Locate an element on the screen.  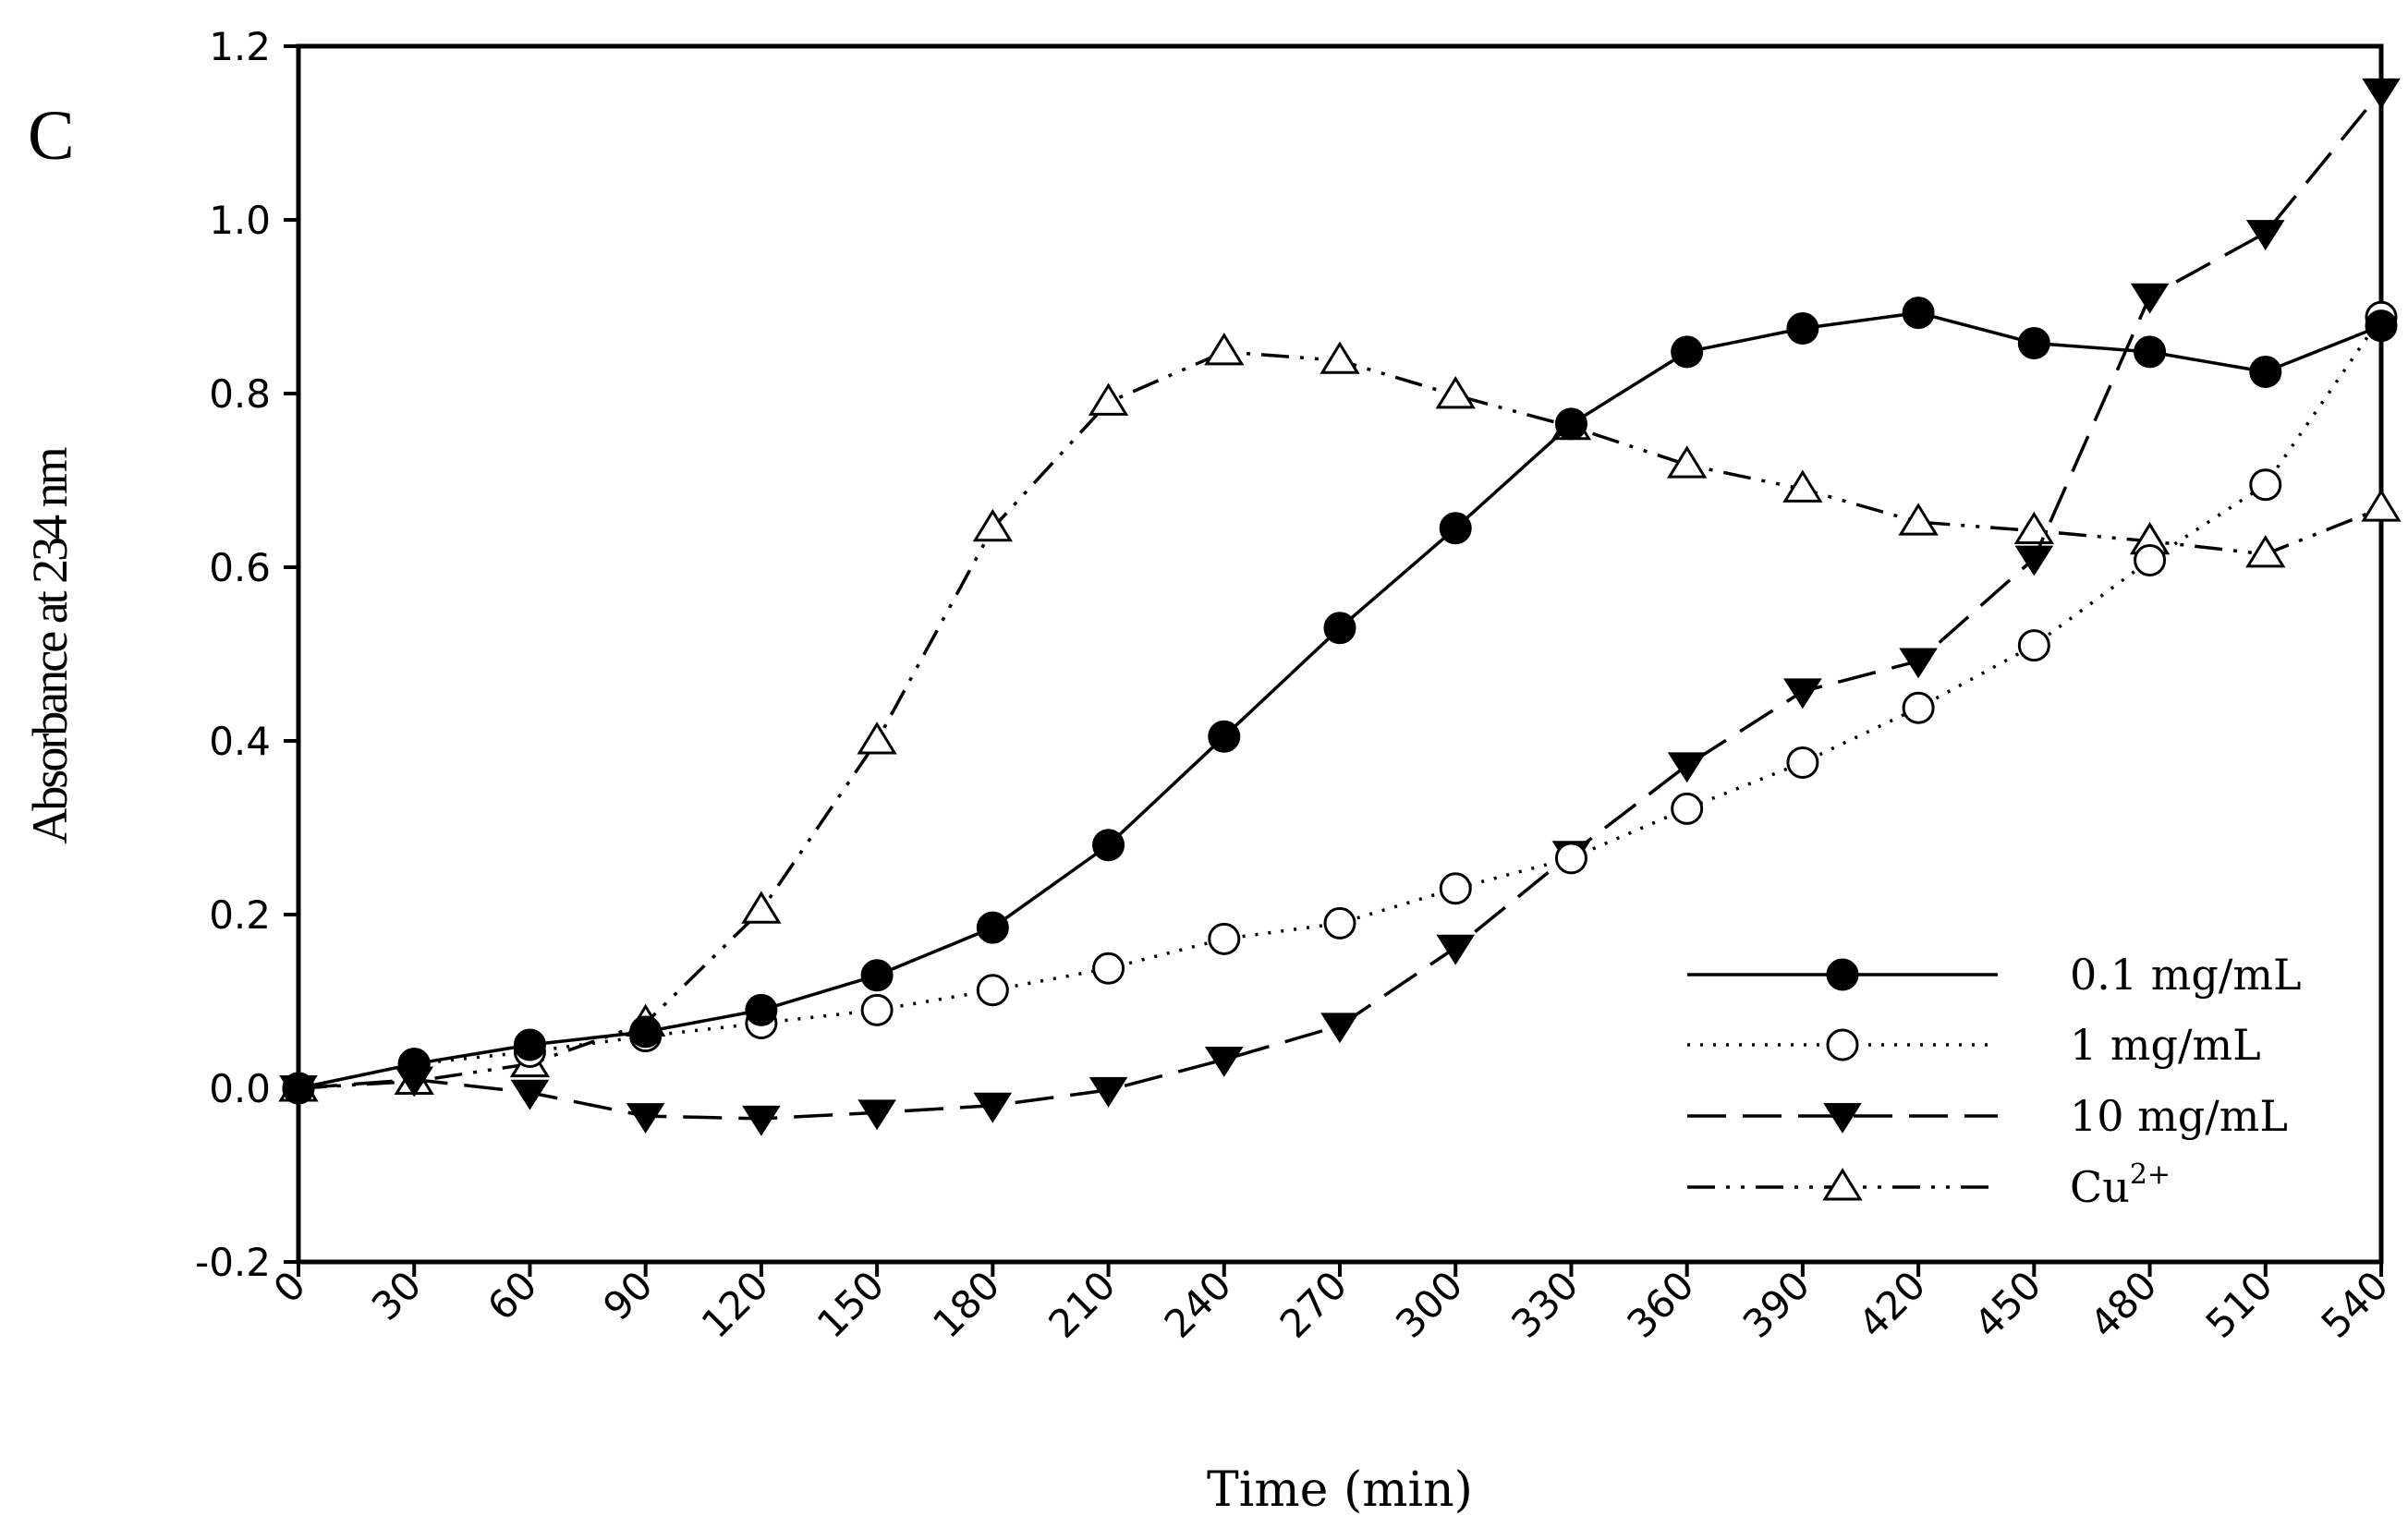
x-tick-label: 540 is located at coordinates (2355, 1304).